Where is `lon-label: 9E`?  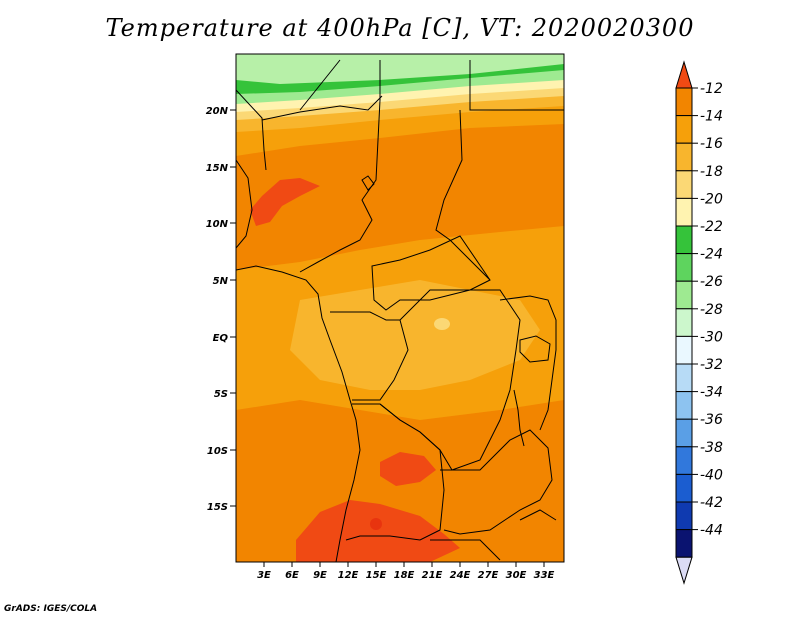
lon-label: 9E is located at coordinates (320, 575).